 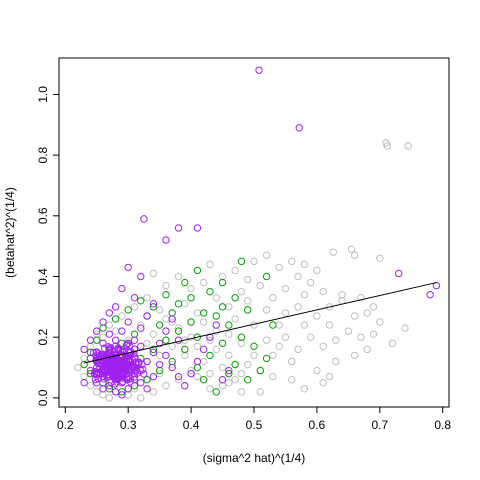 I want to click on x-tick-label: 0.4, so click(x=191, y=425).